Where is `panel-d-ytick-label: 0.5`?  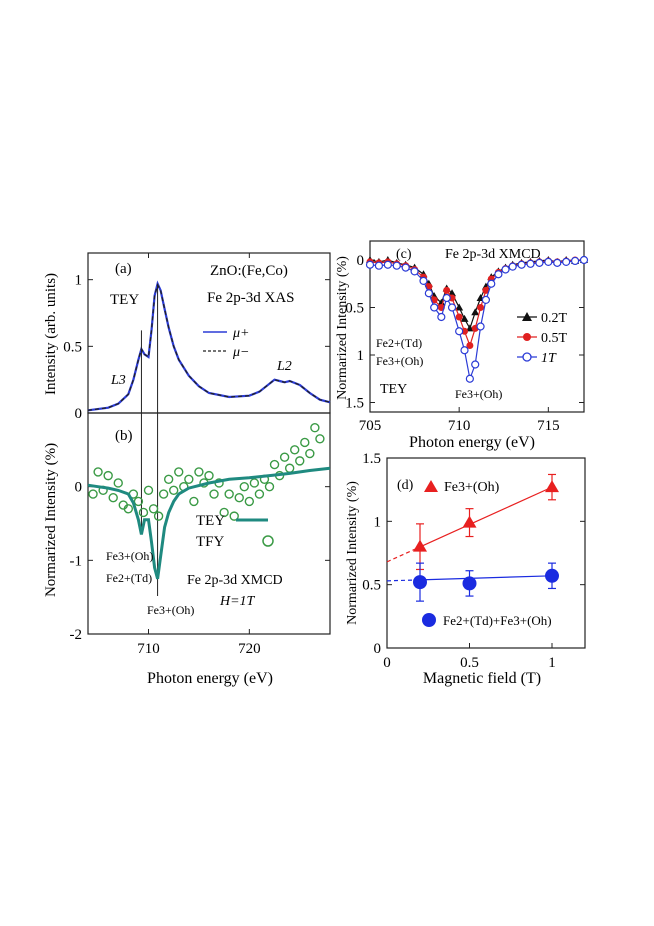 panel-d-ytick-label: 0.5 is located at coordinates (371, 586).